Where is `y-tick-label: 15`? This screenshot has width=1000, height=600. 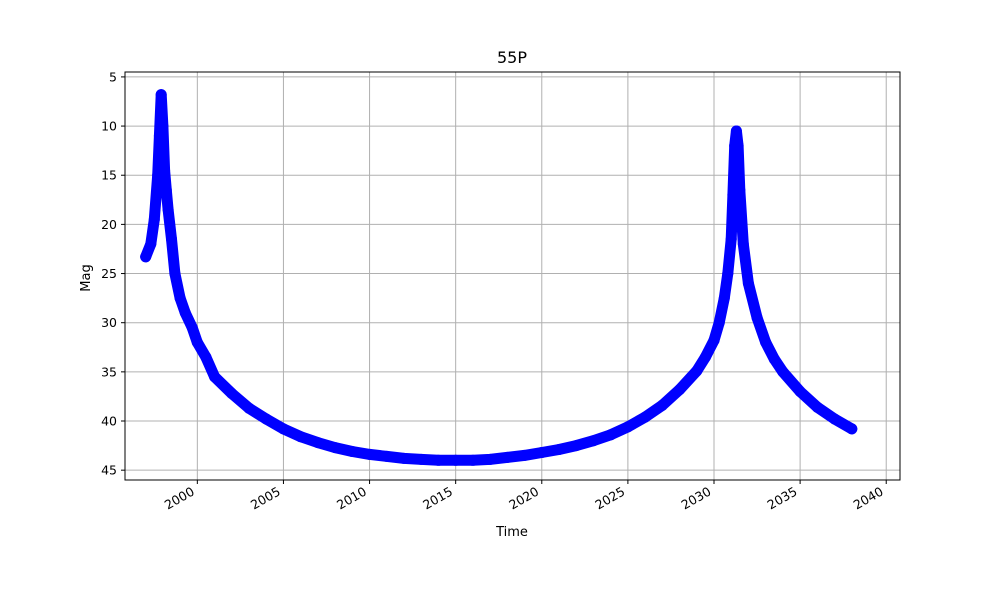 y-tick-label: 15 is located at coordinates (109, 175).